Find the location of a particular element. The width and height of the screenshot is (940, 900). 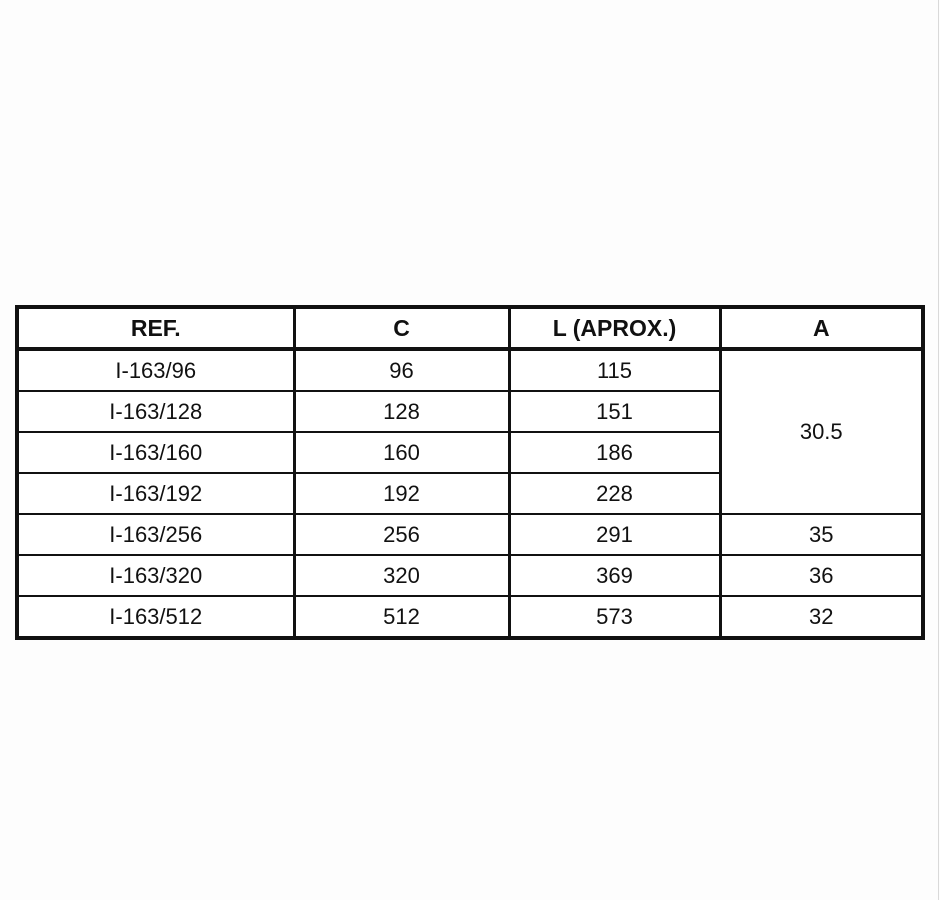

cell-c: 128 is located at coordinates (401, 411).